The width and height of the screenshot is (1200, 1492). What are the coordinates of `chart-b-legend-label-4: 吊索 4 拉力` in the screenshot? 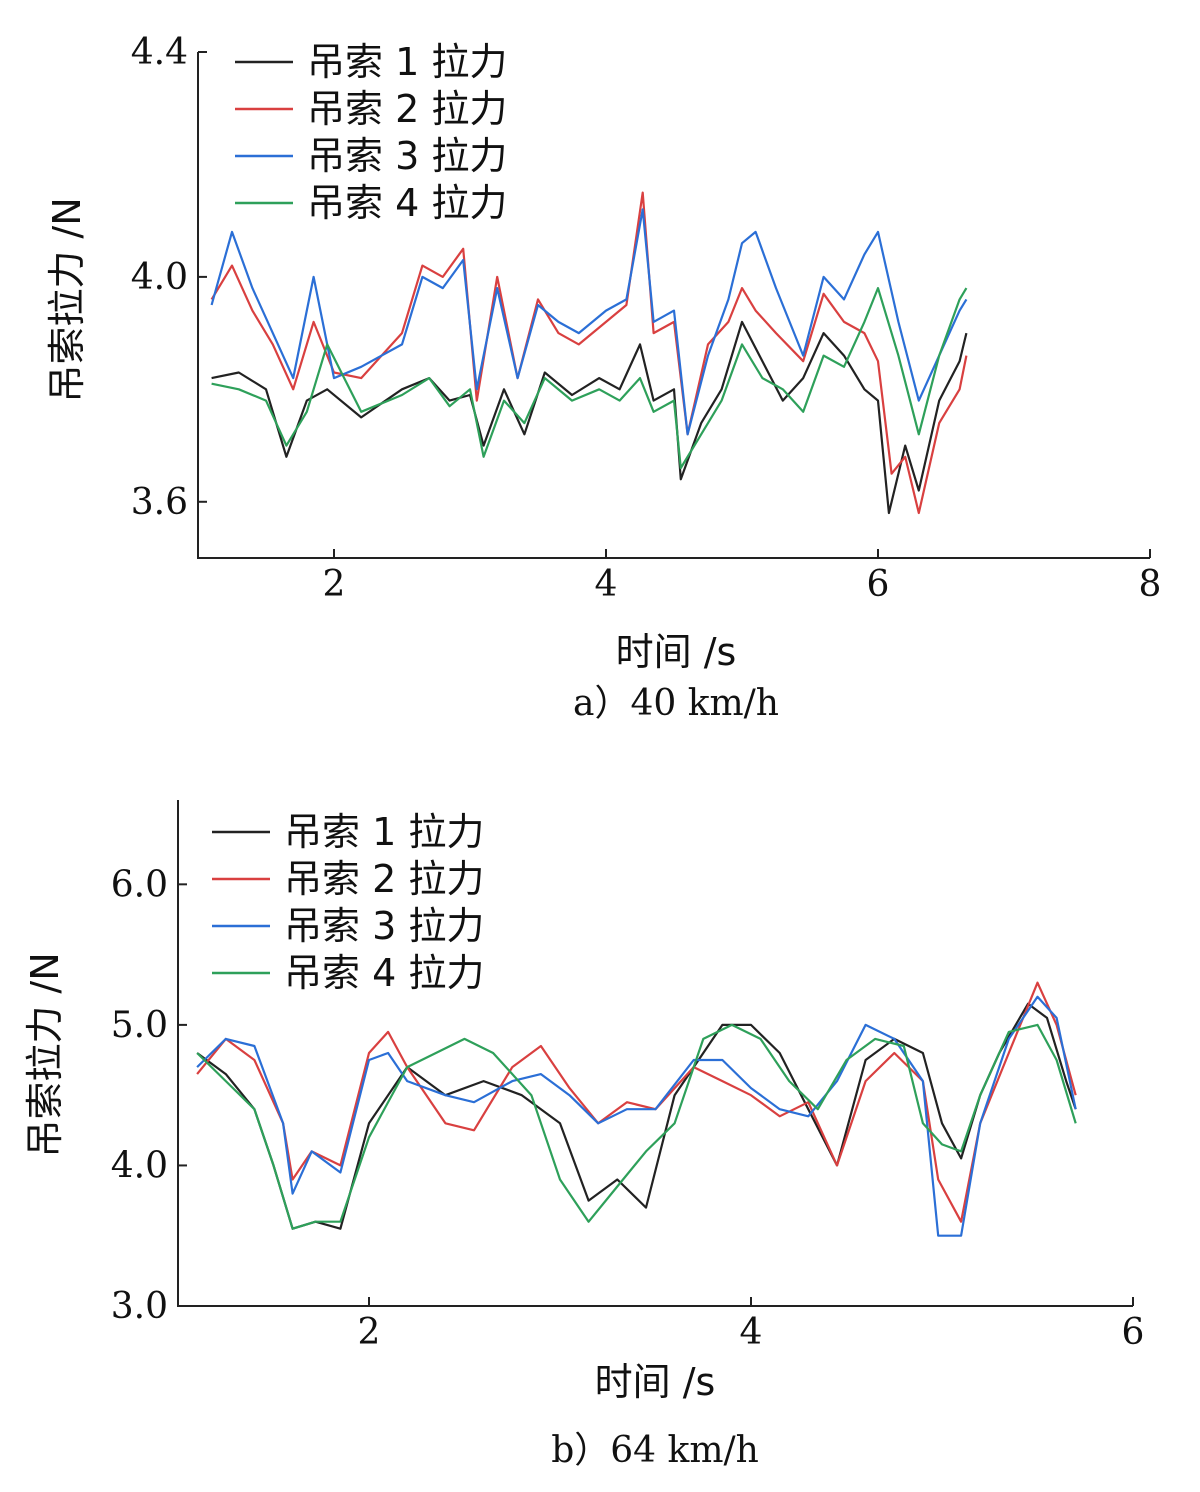 It's located at (384, 973).